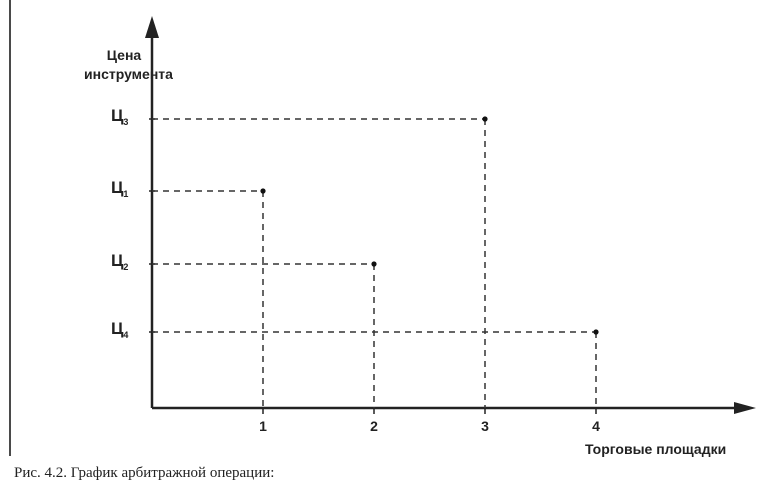  What do you see at coordinates (128, 64) in the screenshot?
I see `y-axis-title: Цена инструмента` at bounding box center [128, 64].